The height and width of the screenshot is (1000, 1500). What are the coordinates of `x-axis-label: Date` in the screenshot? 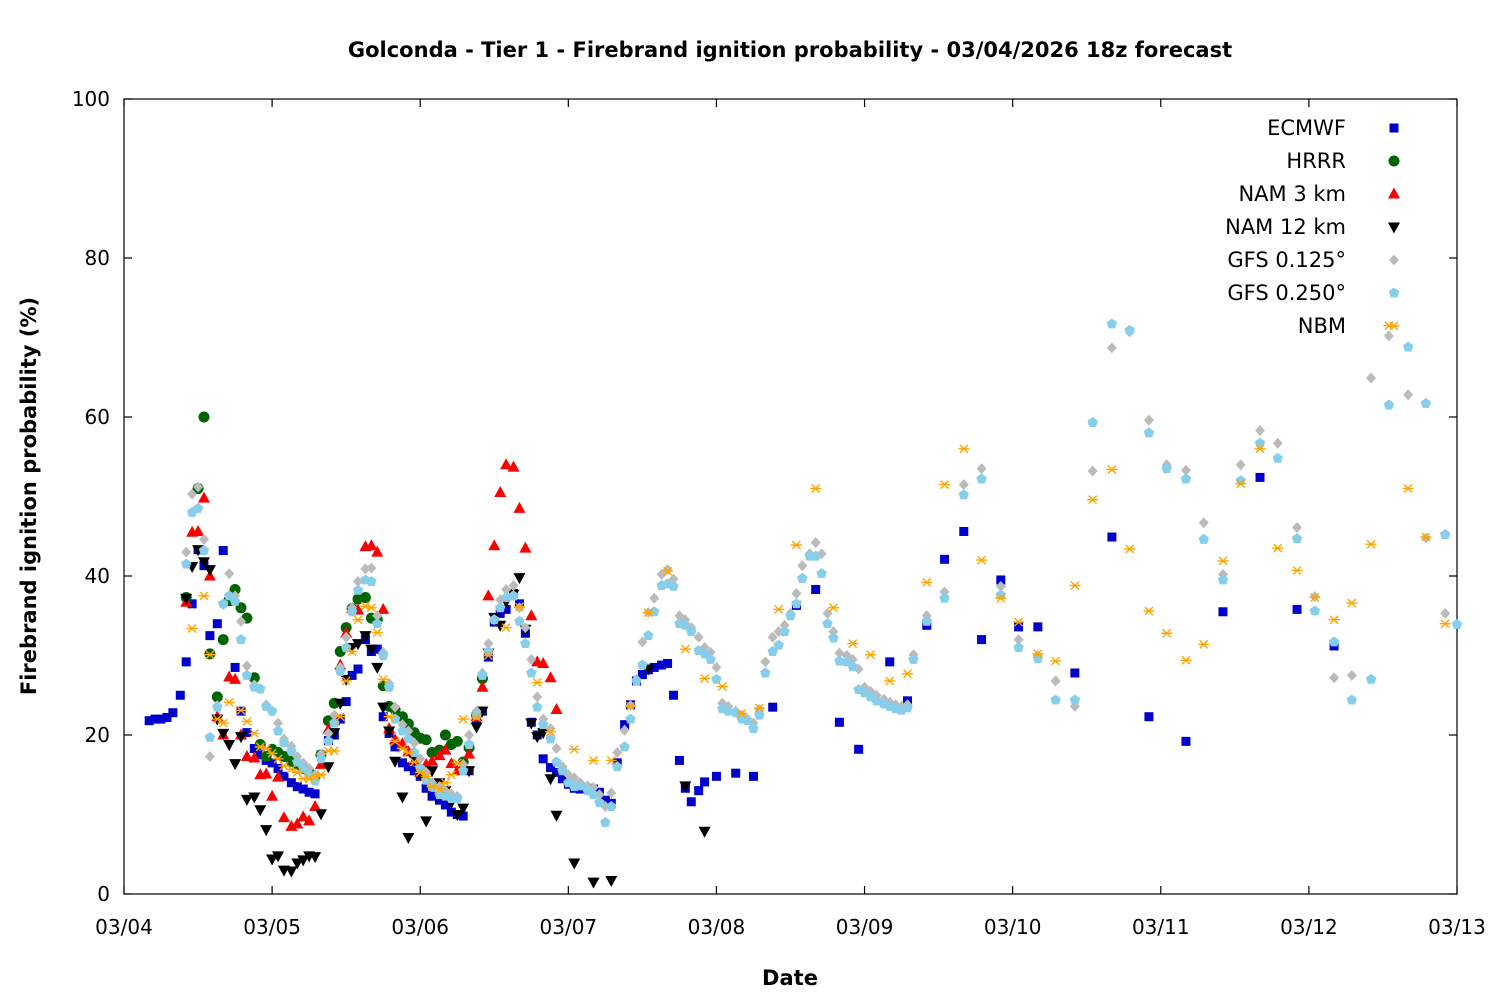 It's located at (790, 978).